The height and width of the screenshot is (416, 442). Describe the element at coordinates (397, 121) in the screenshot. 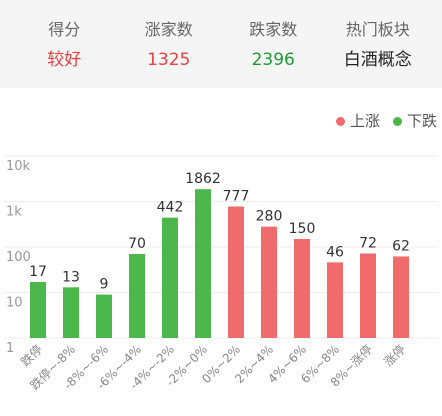

I see `legend-dot-falling-icon` at that location.